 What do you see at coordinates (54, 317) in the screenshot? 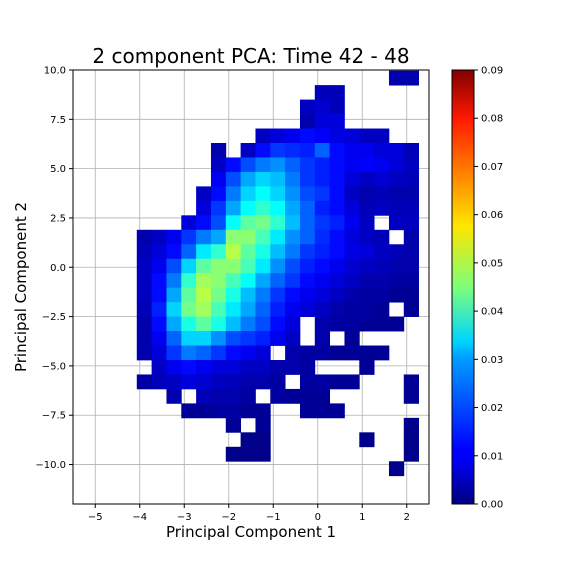
I see `y-tick-label: −2.5` at bounding box center [54, 317].